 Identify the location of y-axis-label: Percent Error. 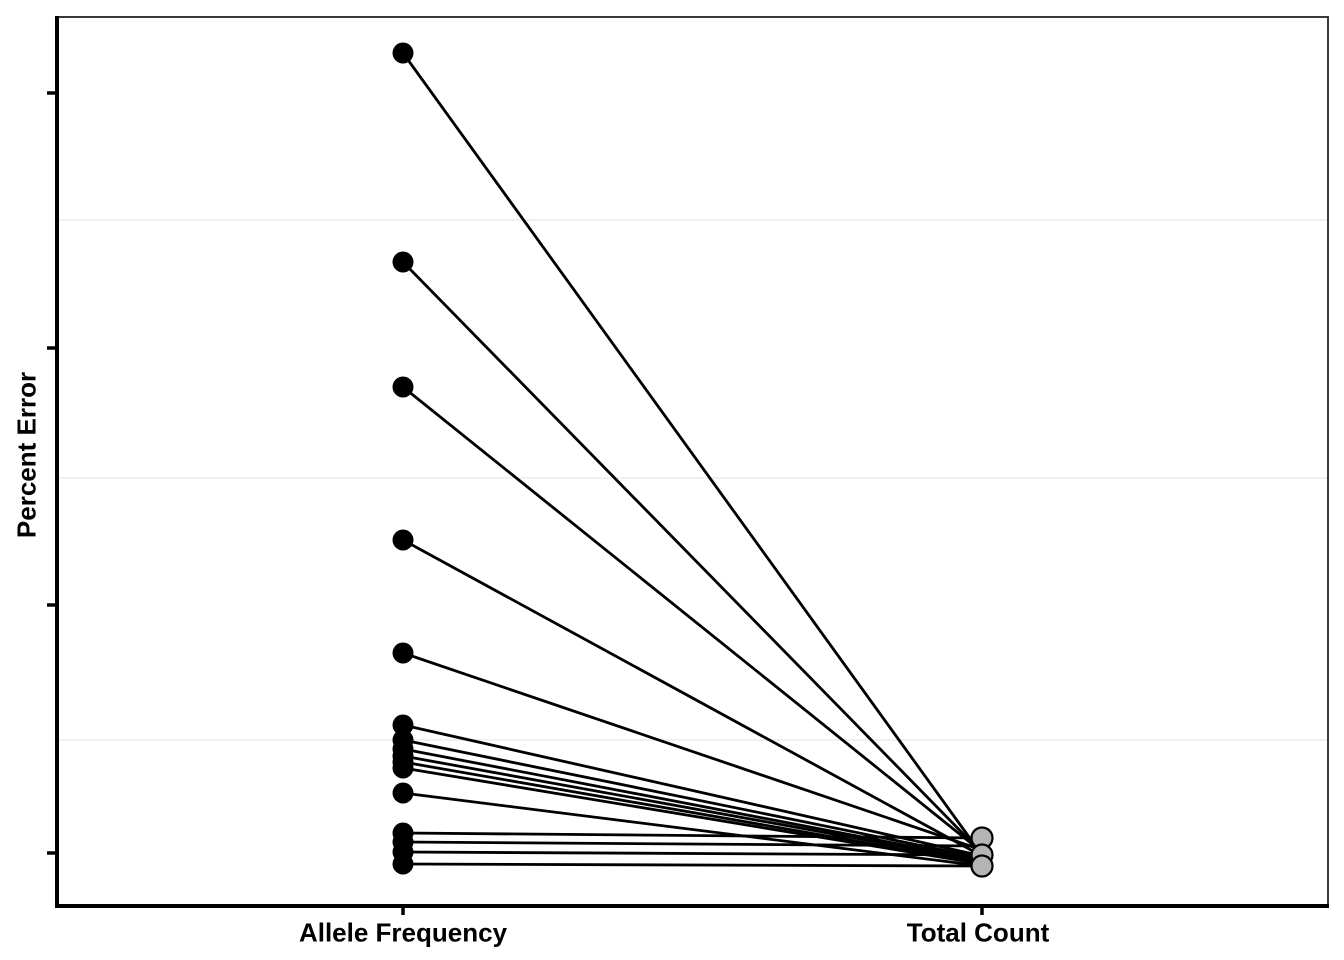
(26, 455).